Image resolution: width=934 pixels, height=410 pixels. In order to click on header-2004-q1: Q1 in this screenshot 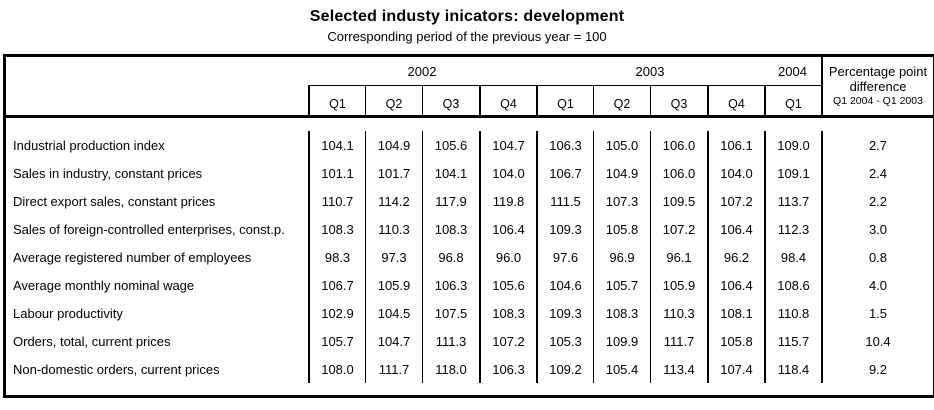, I will do `click(792, 100)`.